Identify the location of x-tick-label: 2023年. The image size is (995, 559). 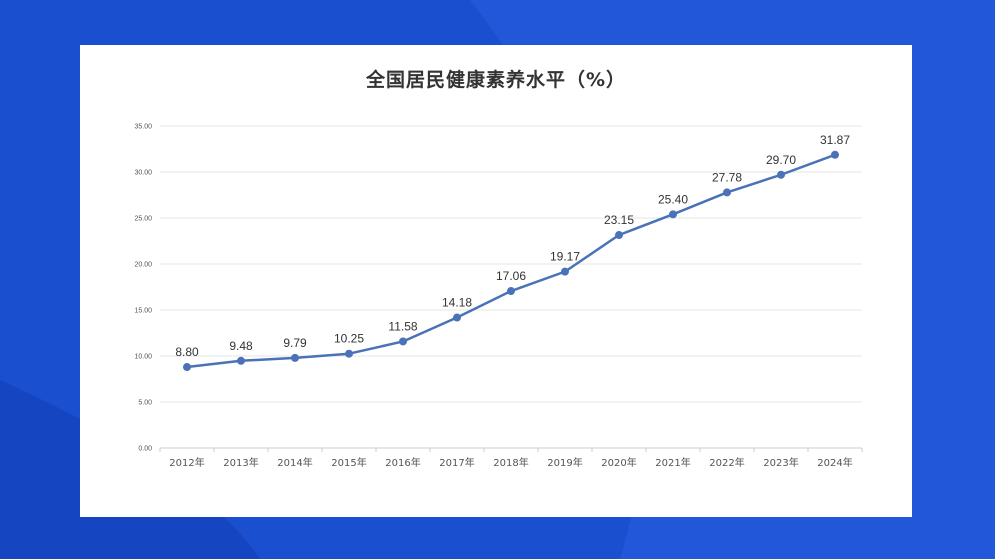
(780, 462).